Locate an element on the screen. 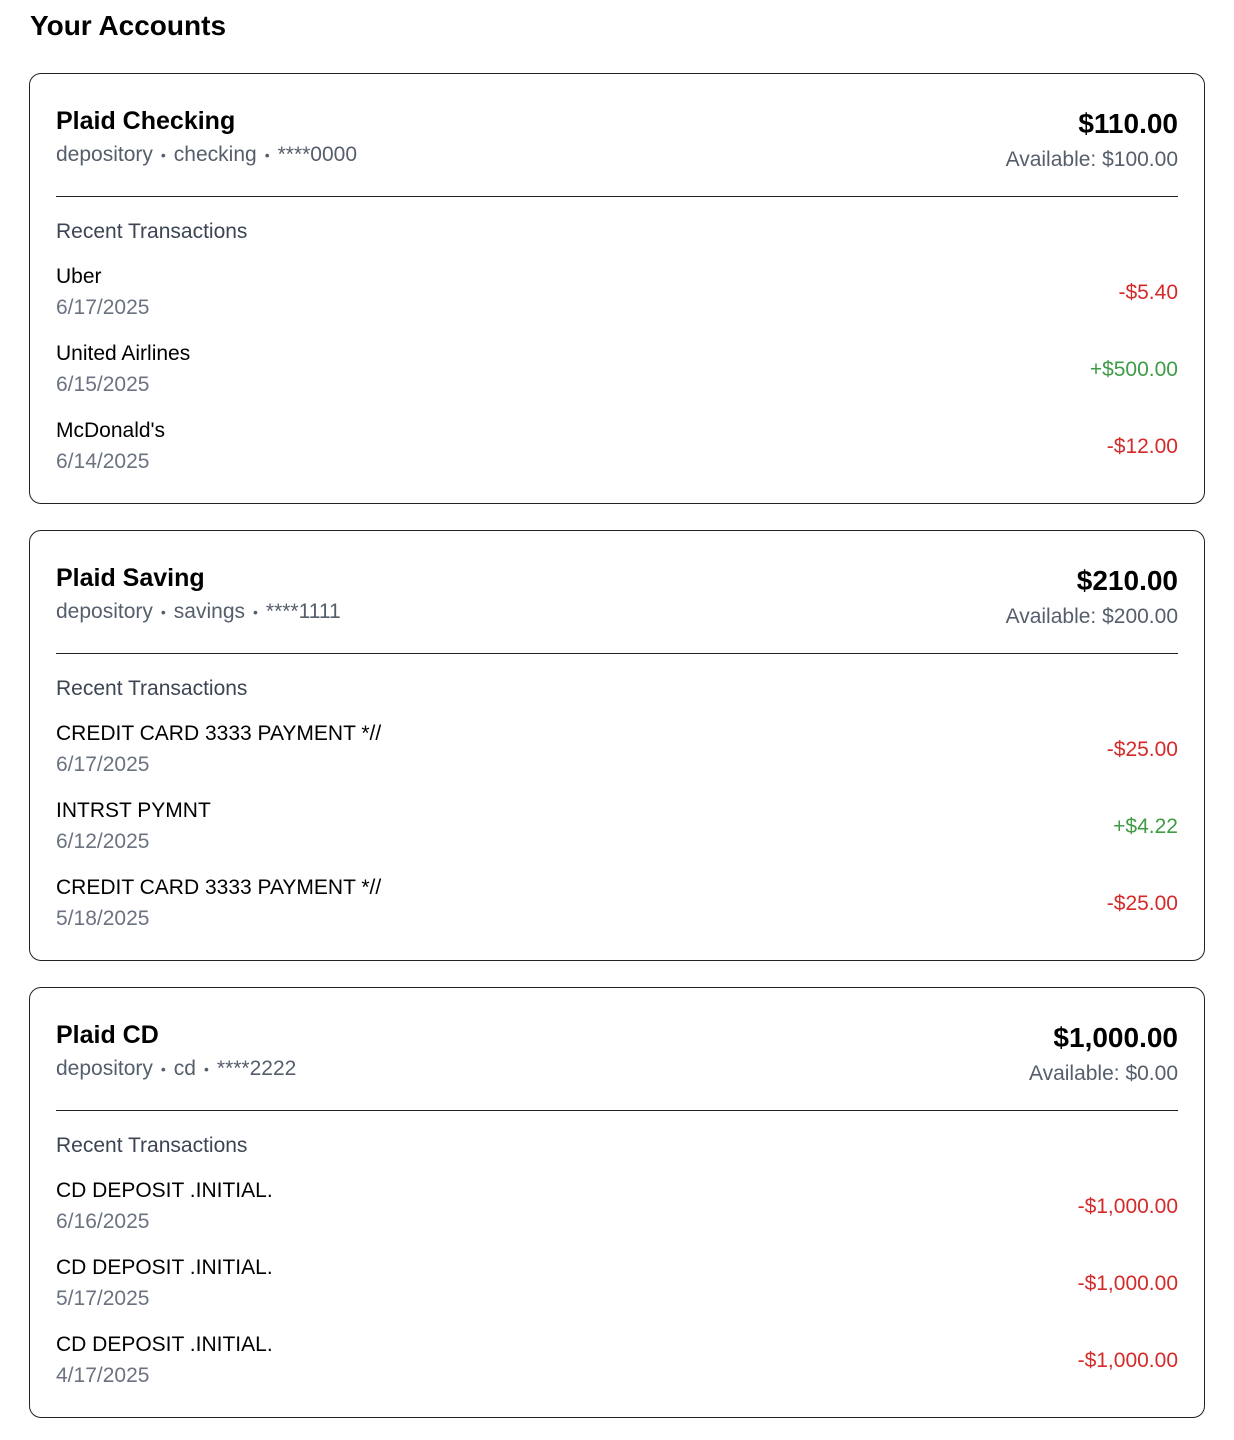  account-info: Plaid Saving depository • savings • ****1111 is located at coordinates (198, 595).